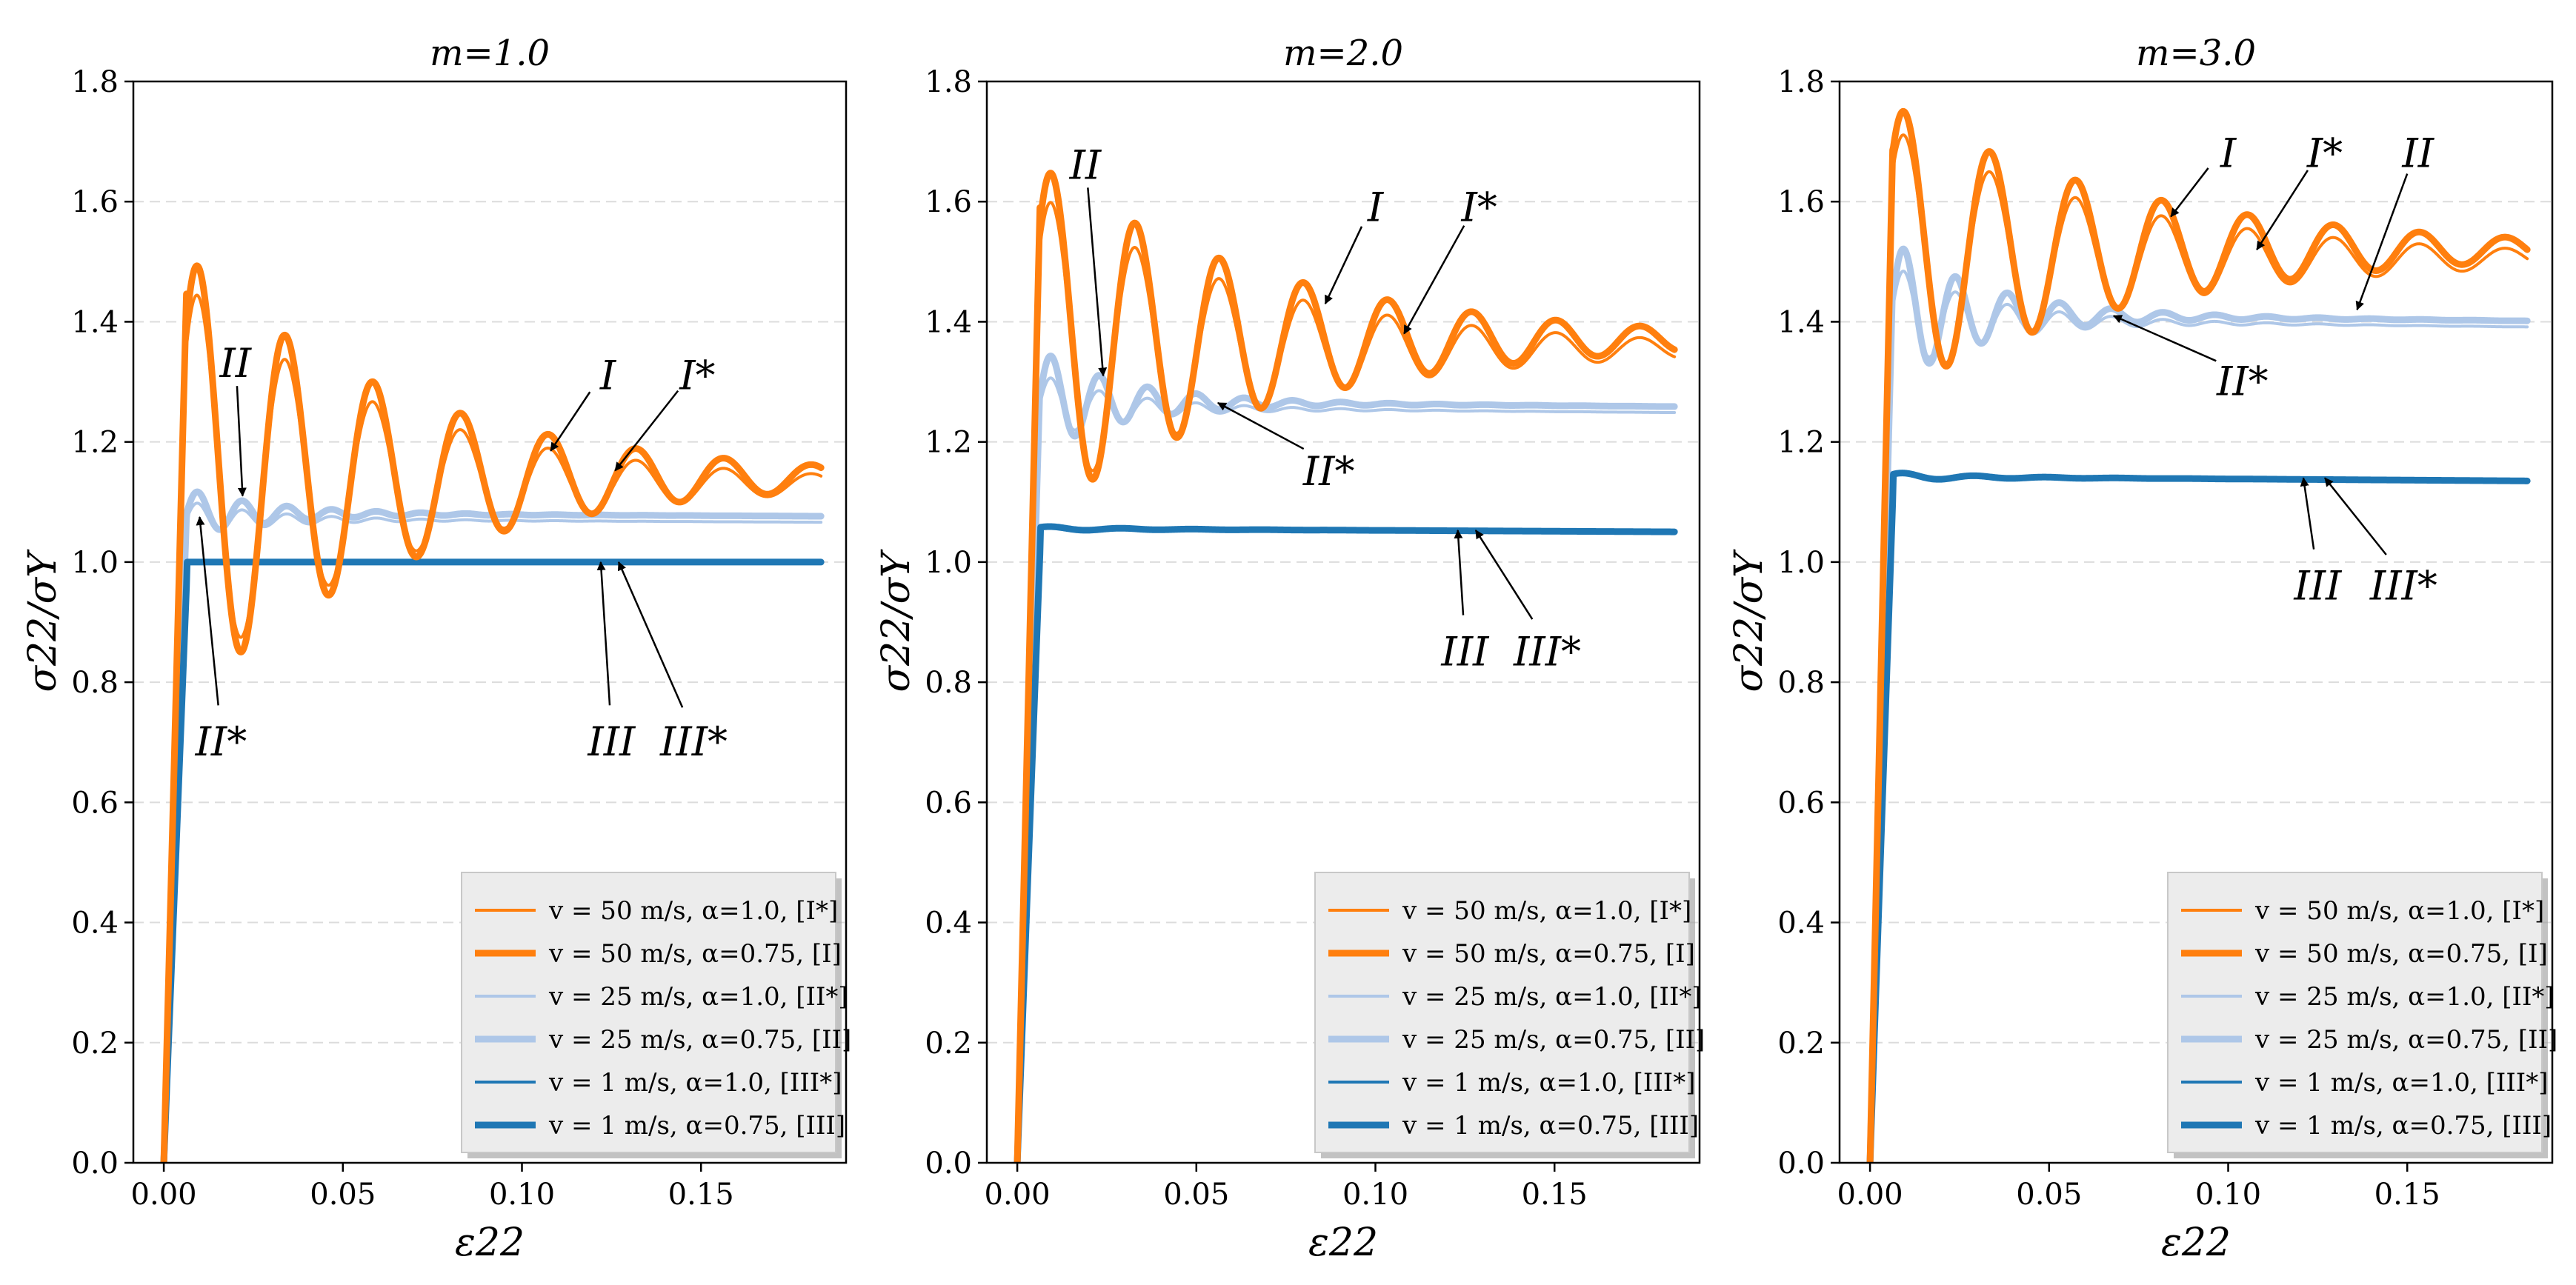  I want to click on chart-title: m=1.0, so click(490, 53).